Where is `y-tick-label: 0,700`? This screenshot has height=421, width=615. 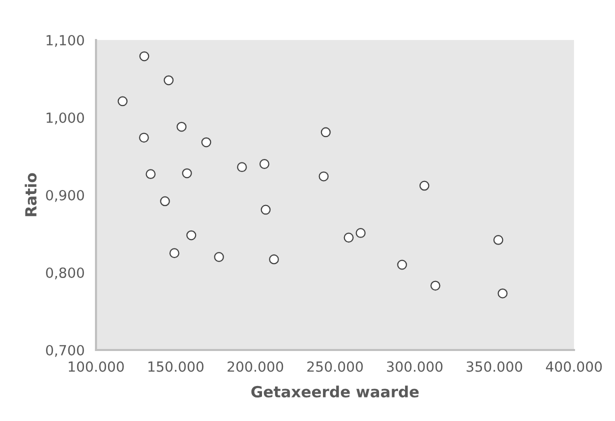 y-tick-label: 0,700 is located at coordinates (65, 350).